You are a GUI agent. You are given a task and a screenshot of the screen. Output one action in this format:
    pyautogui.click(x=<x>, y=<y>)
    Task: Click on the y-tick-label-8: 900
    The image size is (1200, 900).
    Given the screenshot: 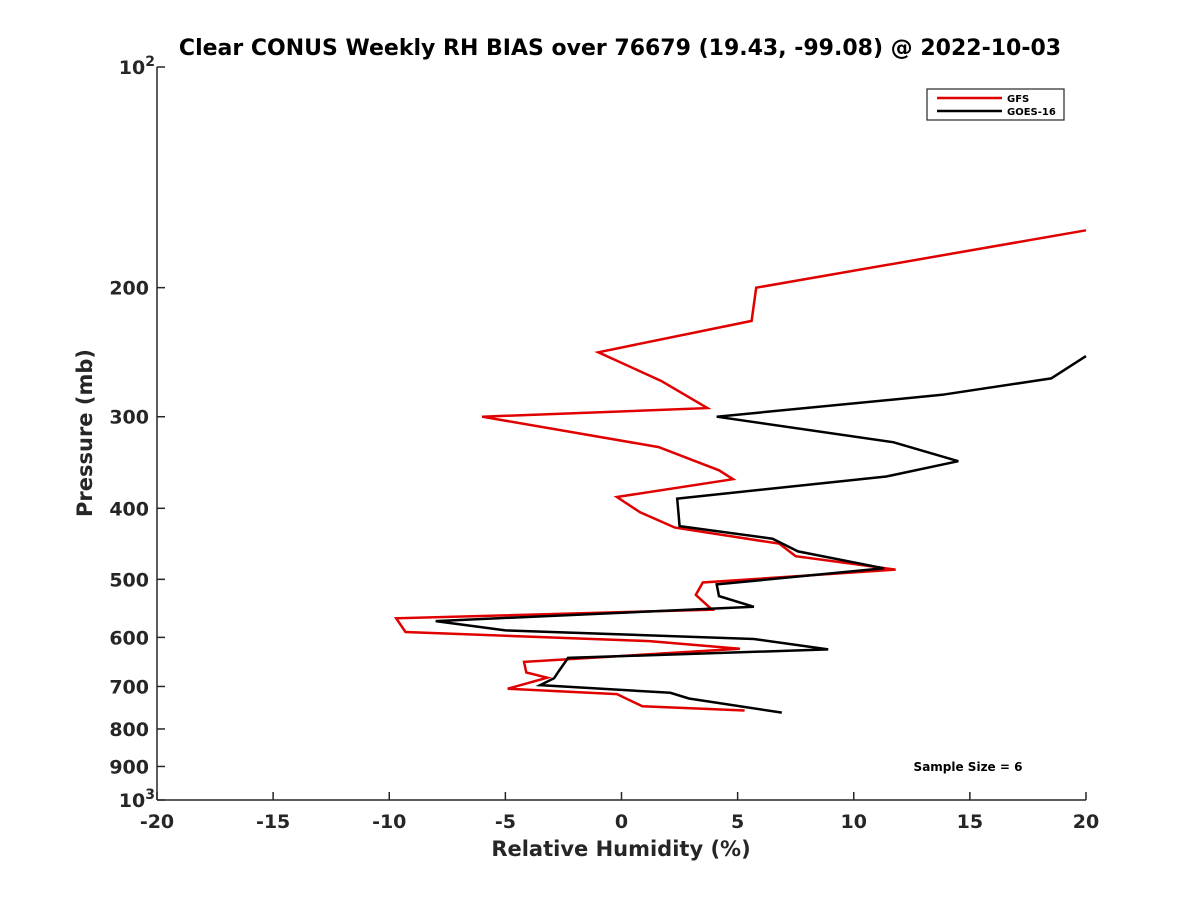 What is the action you would take?
    pyautogui.click(x=129, y=767)
    